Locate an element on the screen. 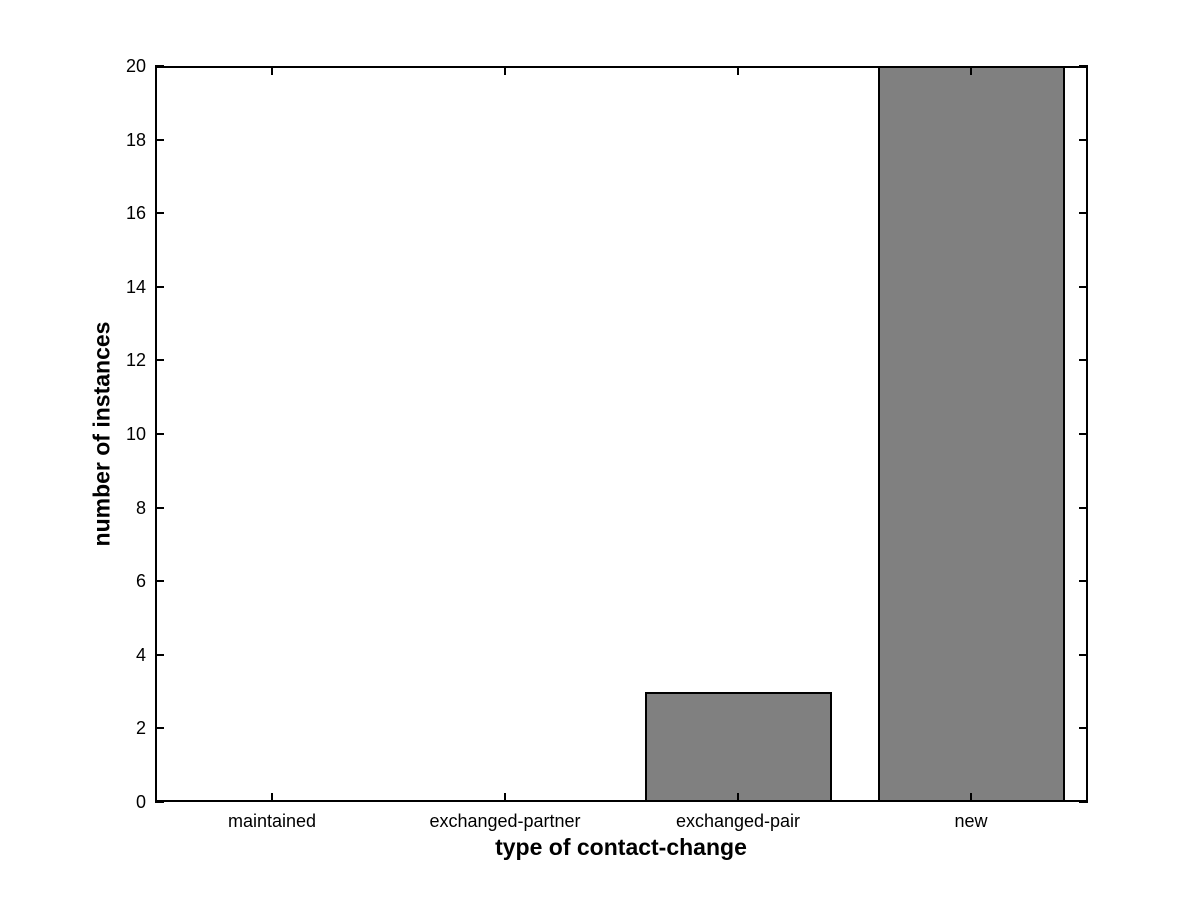  y-tick-label-0: 0 is located at coordinates (140, 802).